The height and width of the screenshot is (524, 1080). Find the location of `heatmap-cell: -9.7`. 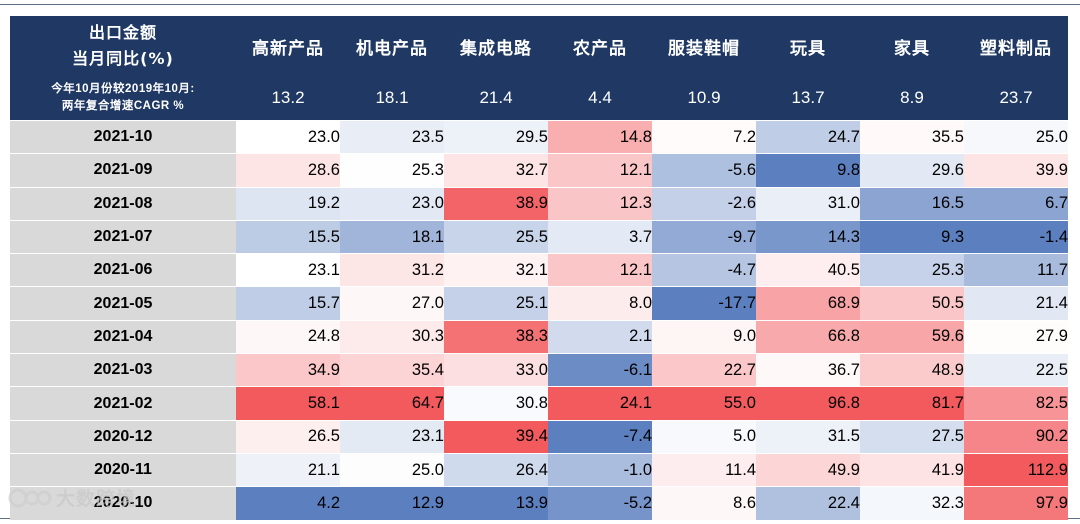

heatmap-cell: -9.7 is located at coordinates (704, 237).